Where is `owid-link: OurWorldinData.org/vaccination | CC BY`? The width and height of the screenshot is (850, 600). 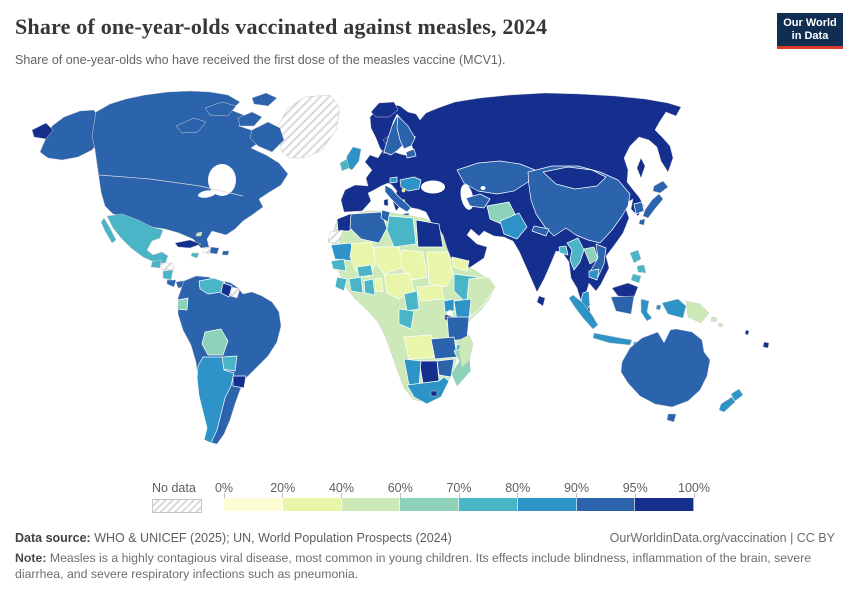 owid-link: OurWorldinData.org/vaccination | CC BY is located at coordinates (722, 538).